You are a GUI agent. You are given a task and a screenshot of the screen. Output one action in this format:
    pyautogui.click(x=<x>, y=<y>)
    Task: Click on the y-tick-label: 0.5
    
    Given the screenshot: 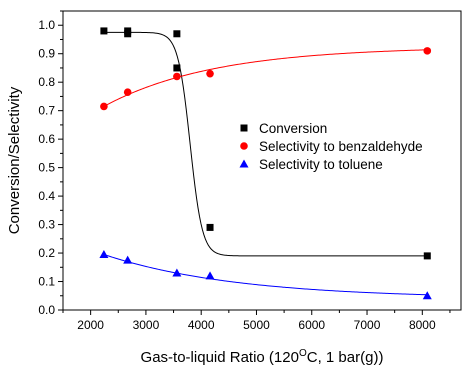 What is the action you would take?
    pyautogui.click(x=46, y=168)
    